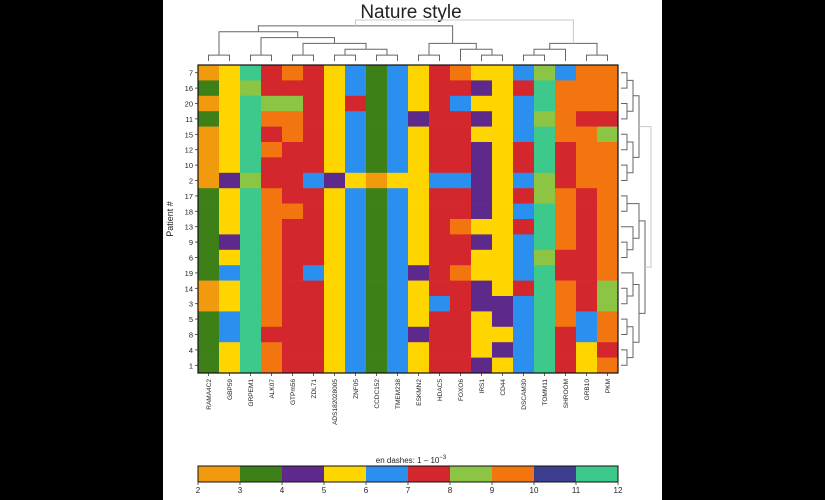 The height and width of the screenshot is (500, 825). What do you see at coordinates (314, 389) in the screenshot?
I see `column-label: ZDL71` at bounding box center [314, 389].